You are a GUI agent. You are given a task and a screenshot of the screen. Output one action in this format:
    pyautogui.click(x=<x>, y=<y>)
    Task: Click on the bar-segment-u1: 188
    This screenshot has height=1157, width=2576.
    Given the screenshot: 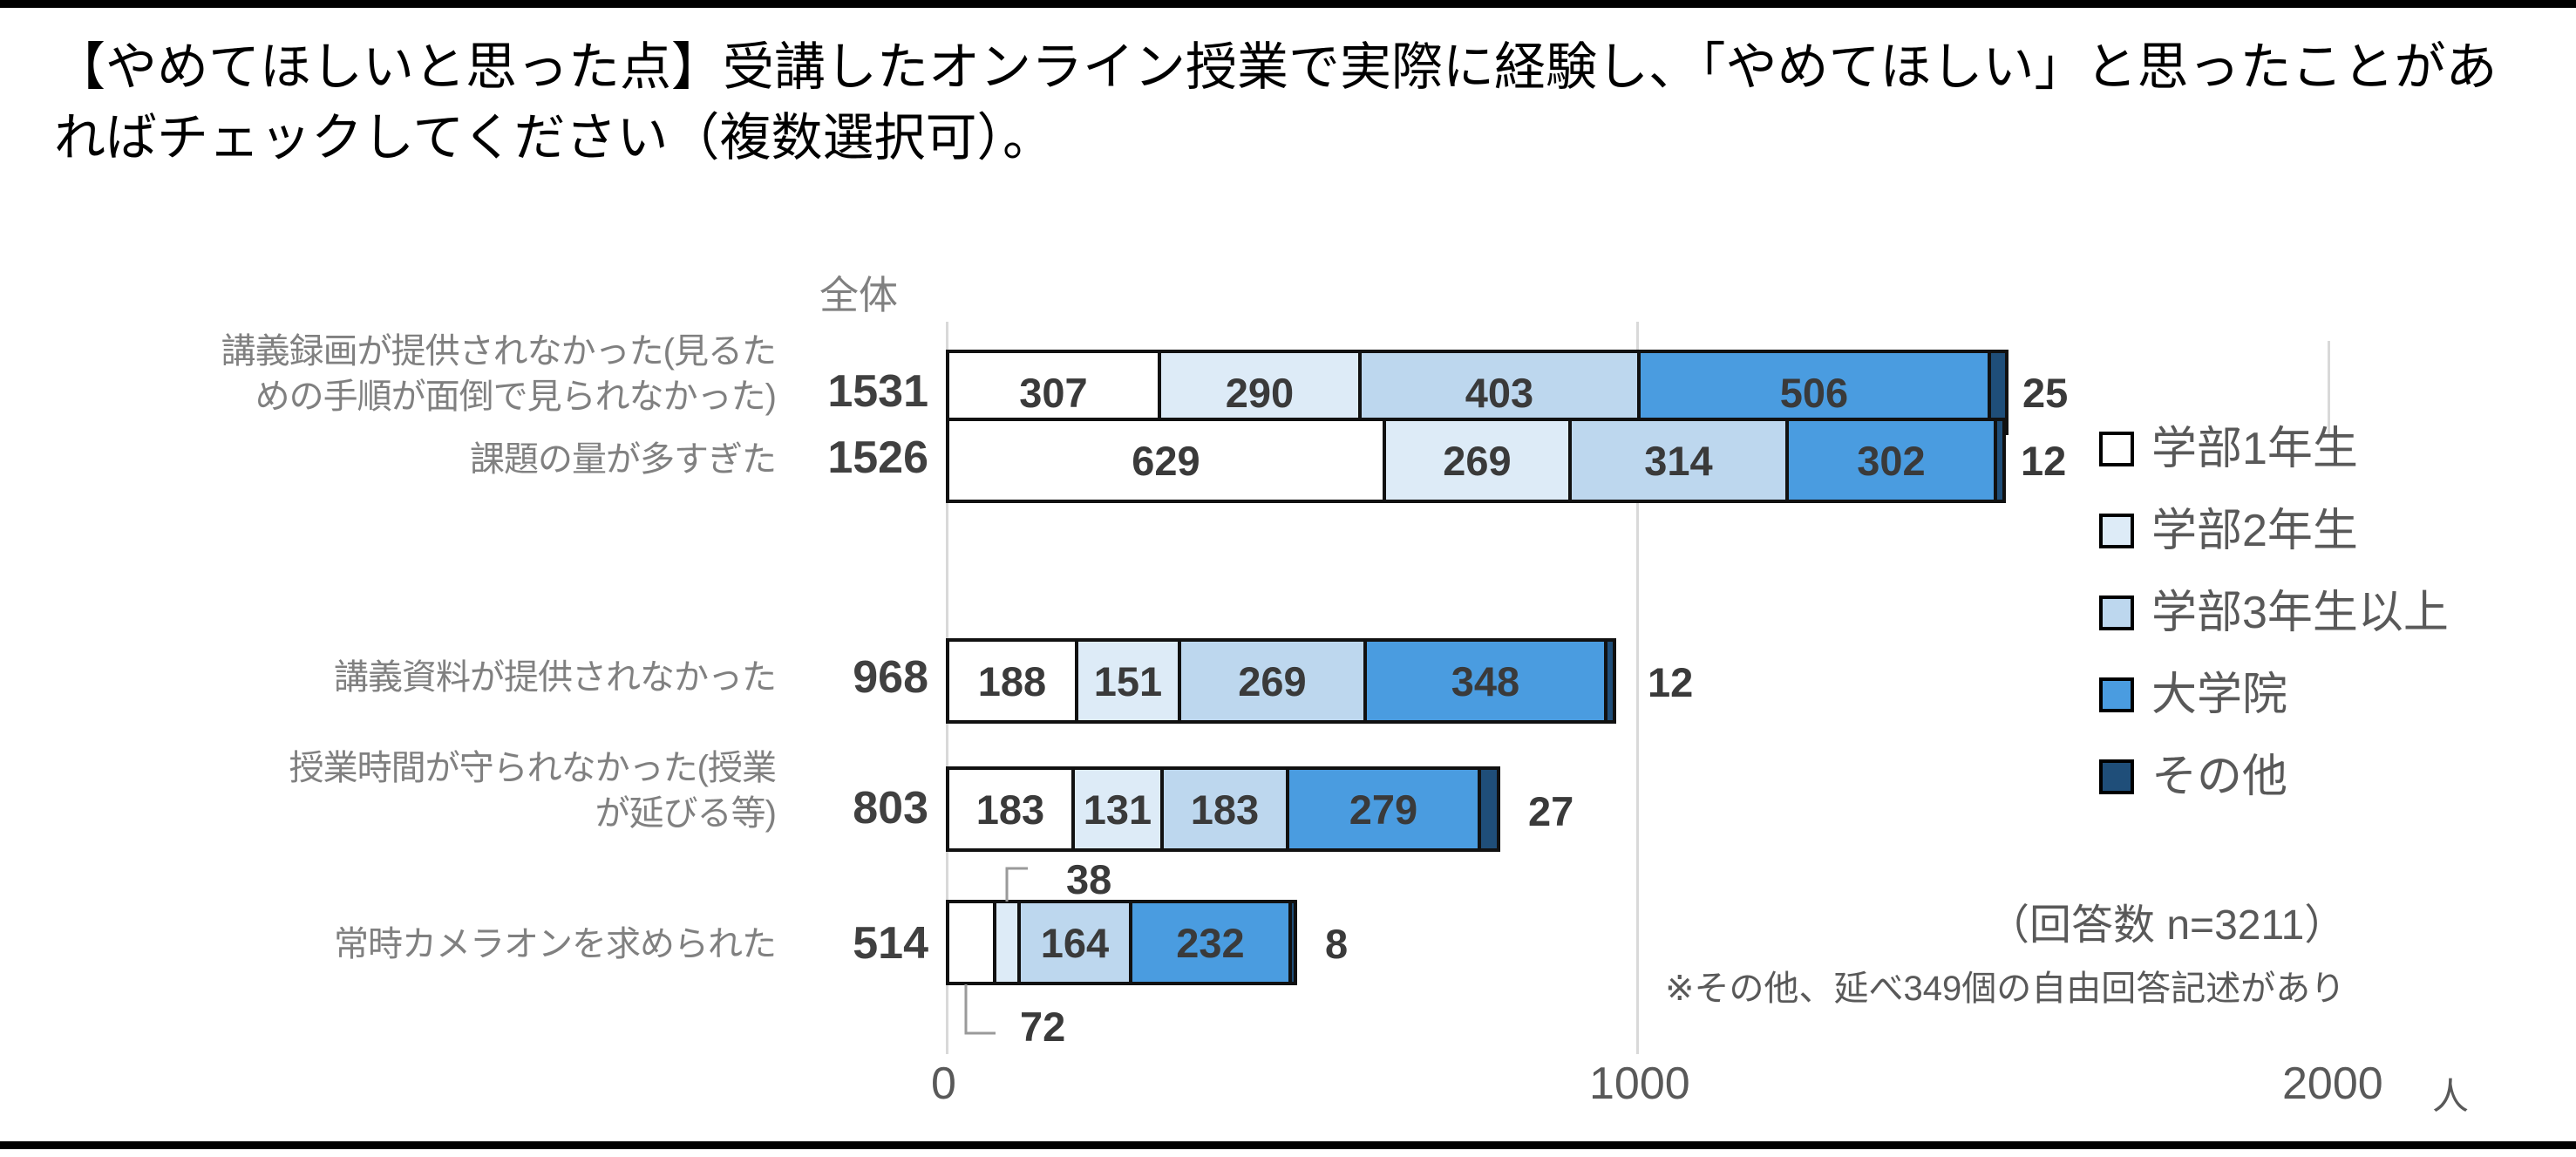 What is the action you would take?
    pyautogui.click(x=1012, y=681)
    